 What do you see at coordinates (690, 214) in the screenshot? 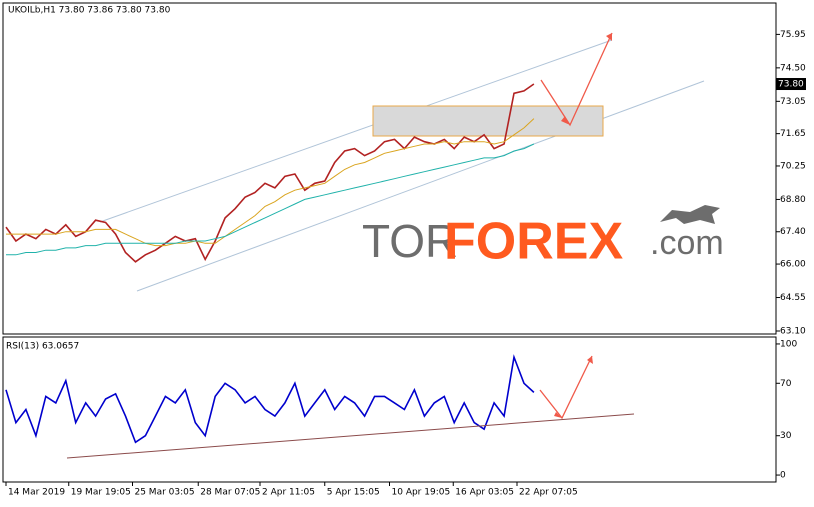
I see `bull-icon` at bounding box center [690, 214].